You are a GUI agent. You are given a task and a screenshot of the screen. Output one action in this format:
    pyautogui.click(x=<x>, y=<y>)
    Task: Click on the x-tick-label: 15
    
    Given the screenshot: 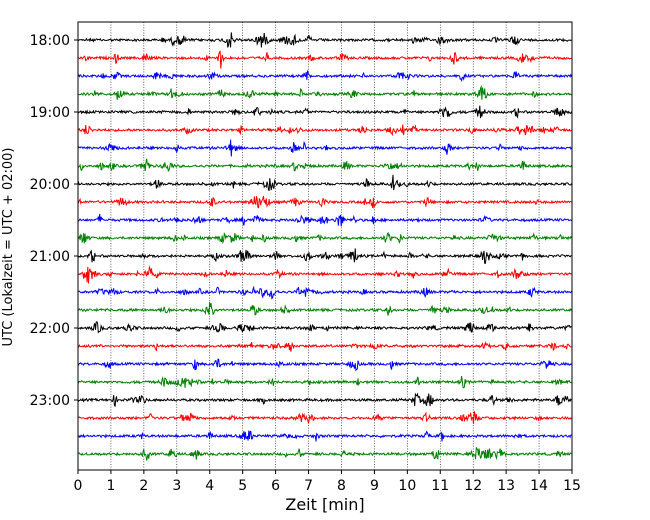 What is the action you would take?
    pyautogui.click(x=572, y=486)
    